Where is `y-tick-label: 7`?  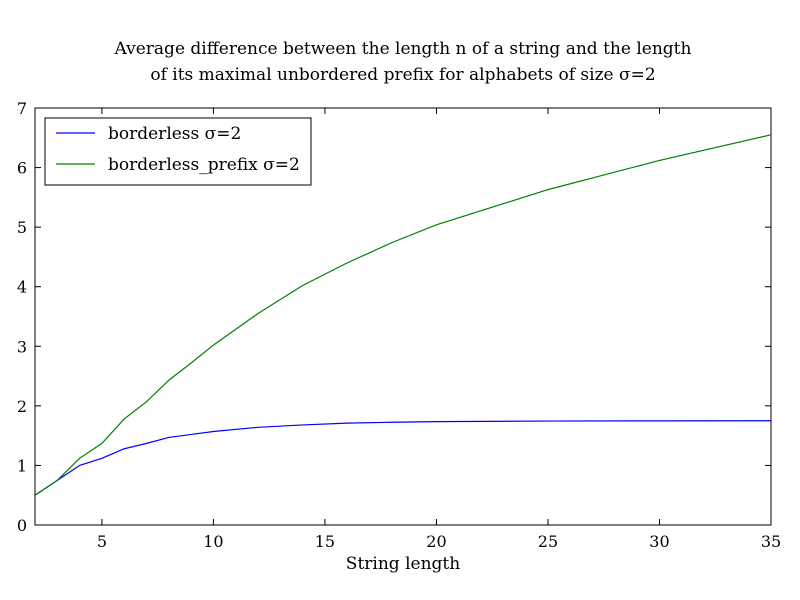
y-tick-label: 7 is located at coordinates (22, 108).